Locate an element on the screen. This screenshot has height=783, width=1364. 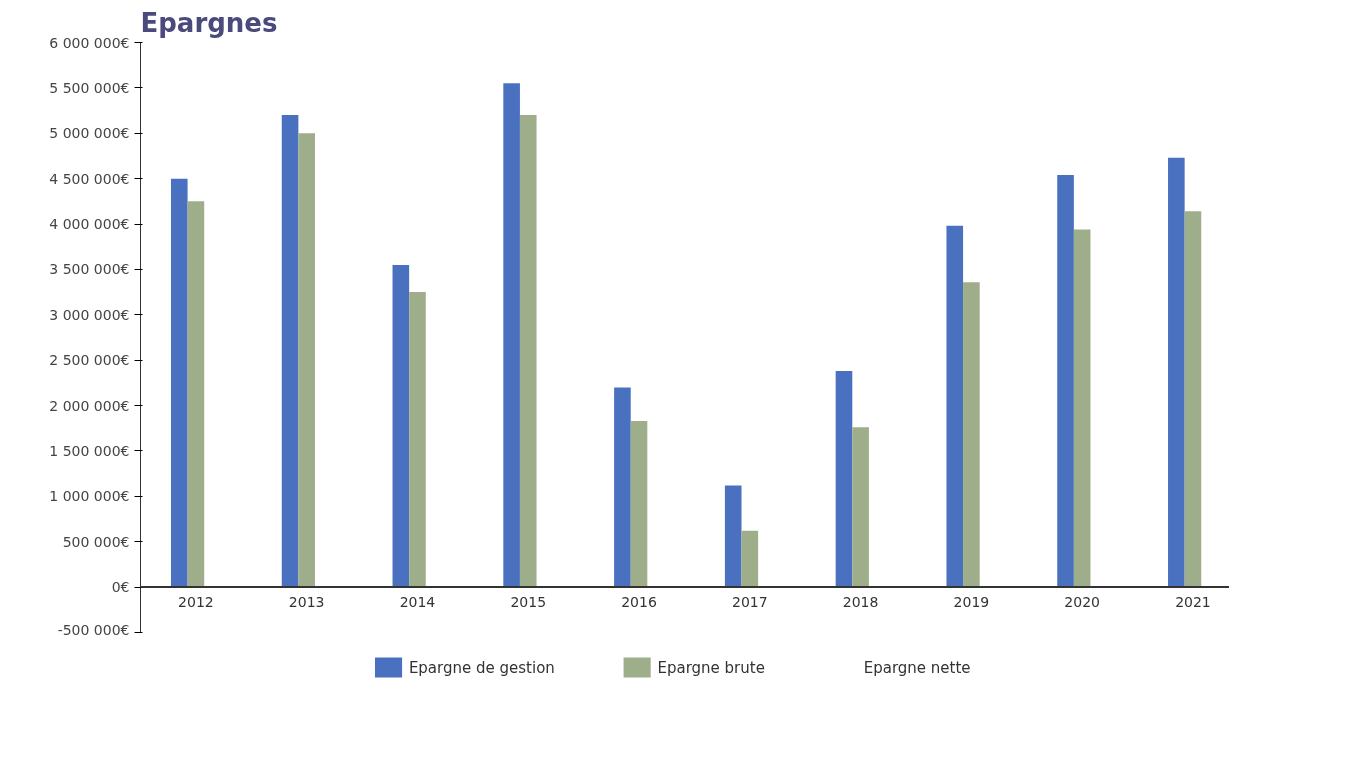
x-tick-label: 2015 is located at coordinates (528, 602).